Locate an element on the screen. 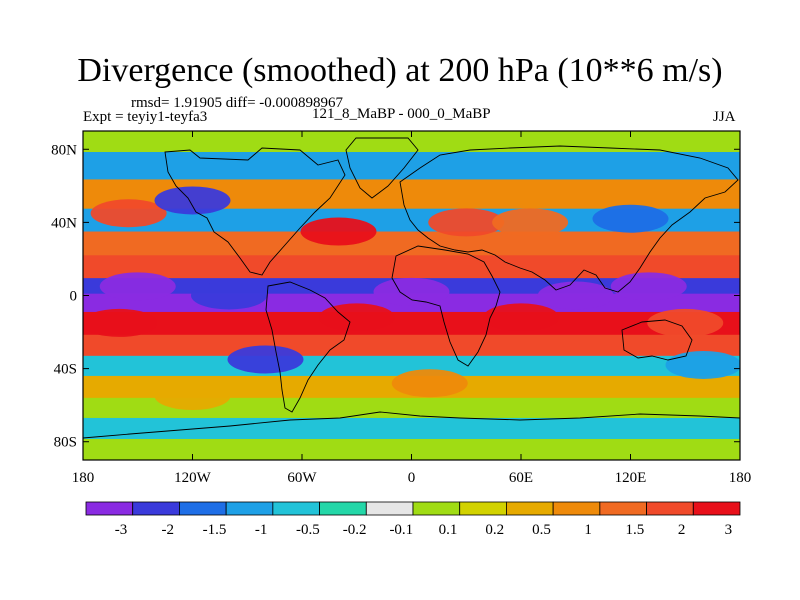 The height and width of the screenshot is (600, 800). eurasia-outline is located at coordinates (569, 219).